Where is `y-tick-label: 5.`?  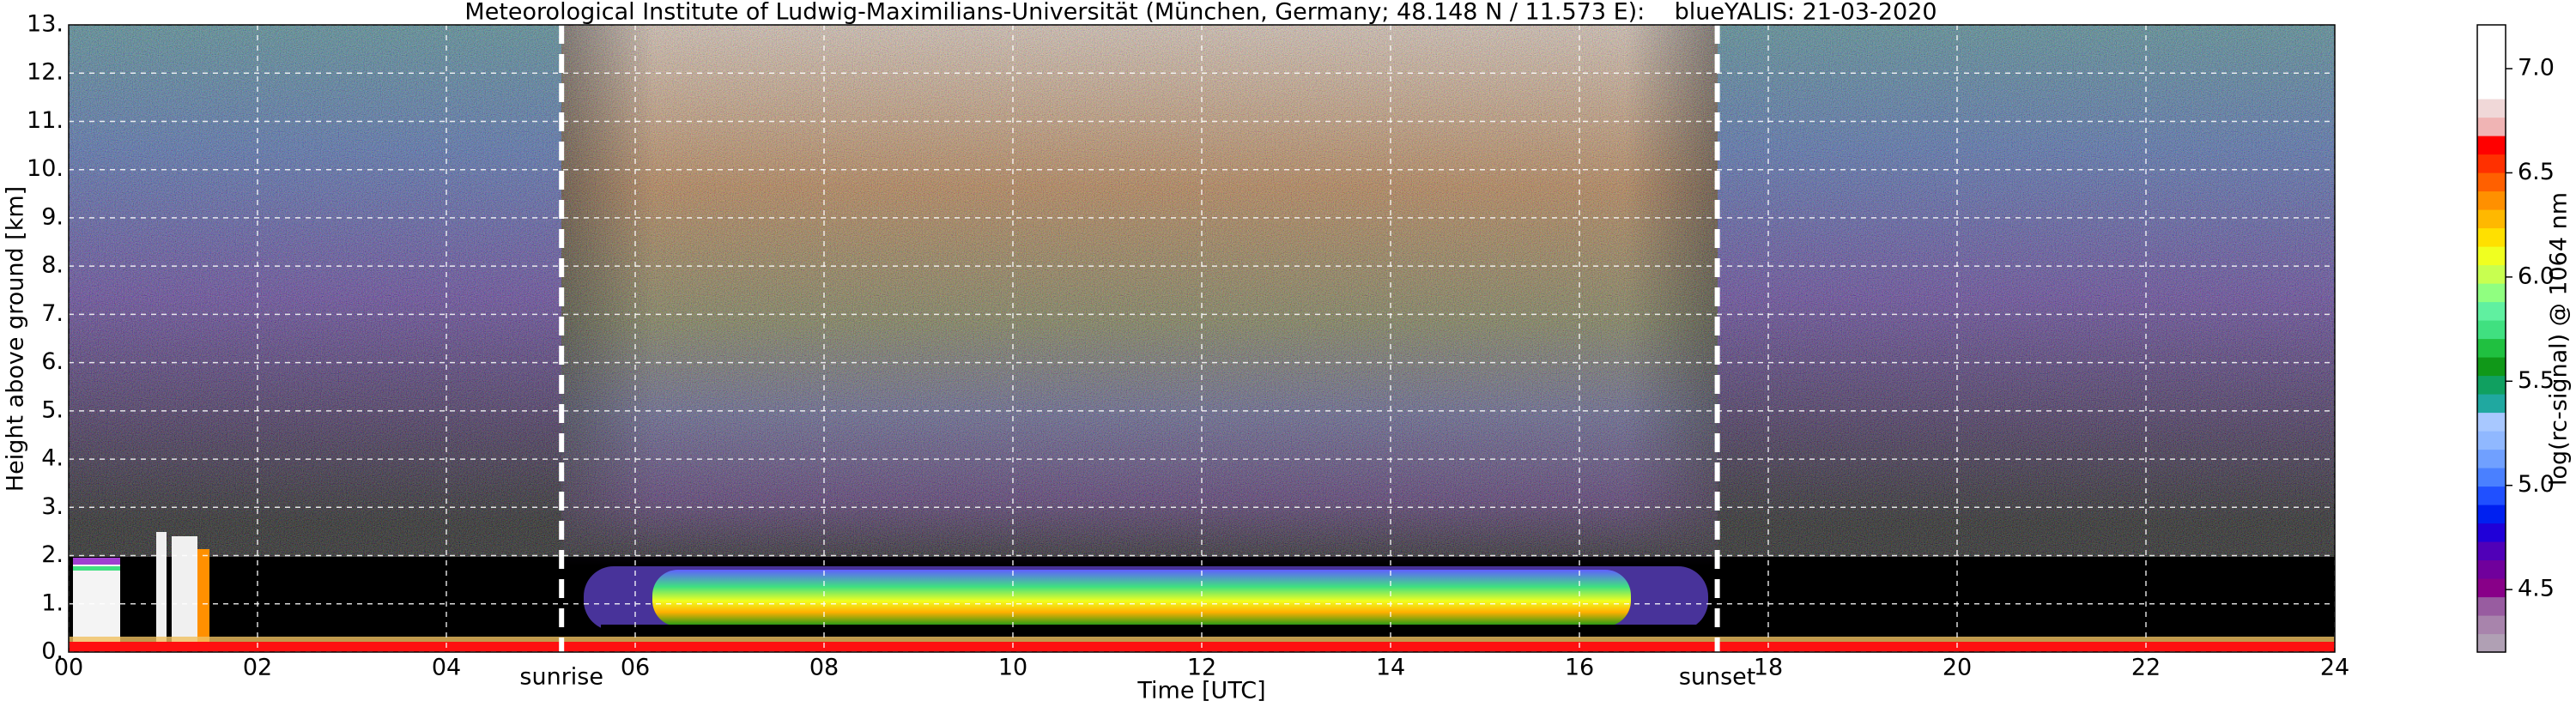 y-tick-label: 5. is located at coordinates (52, 409).